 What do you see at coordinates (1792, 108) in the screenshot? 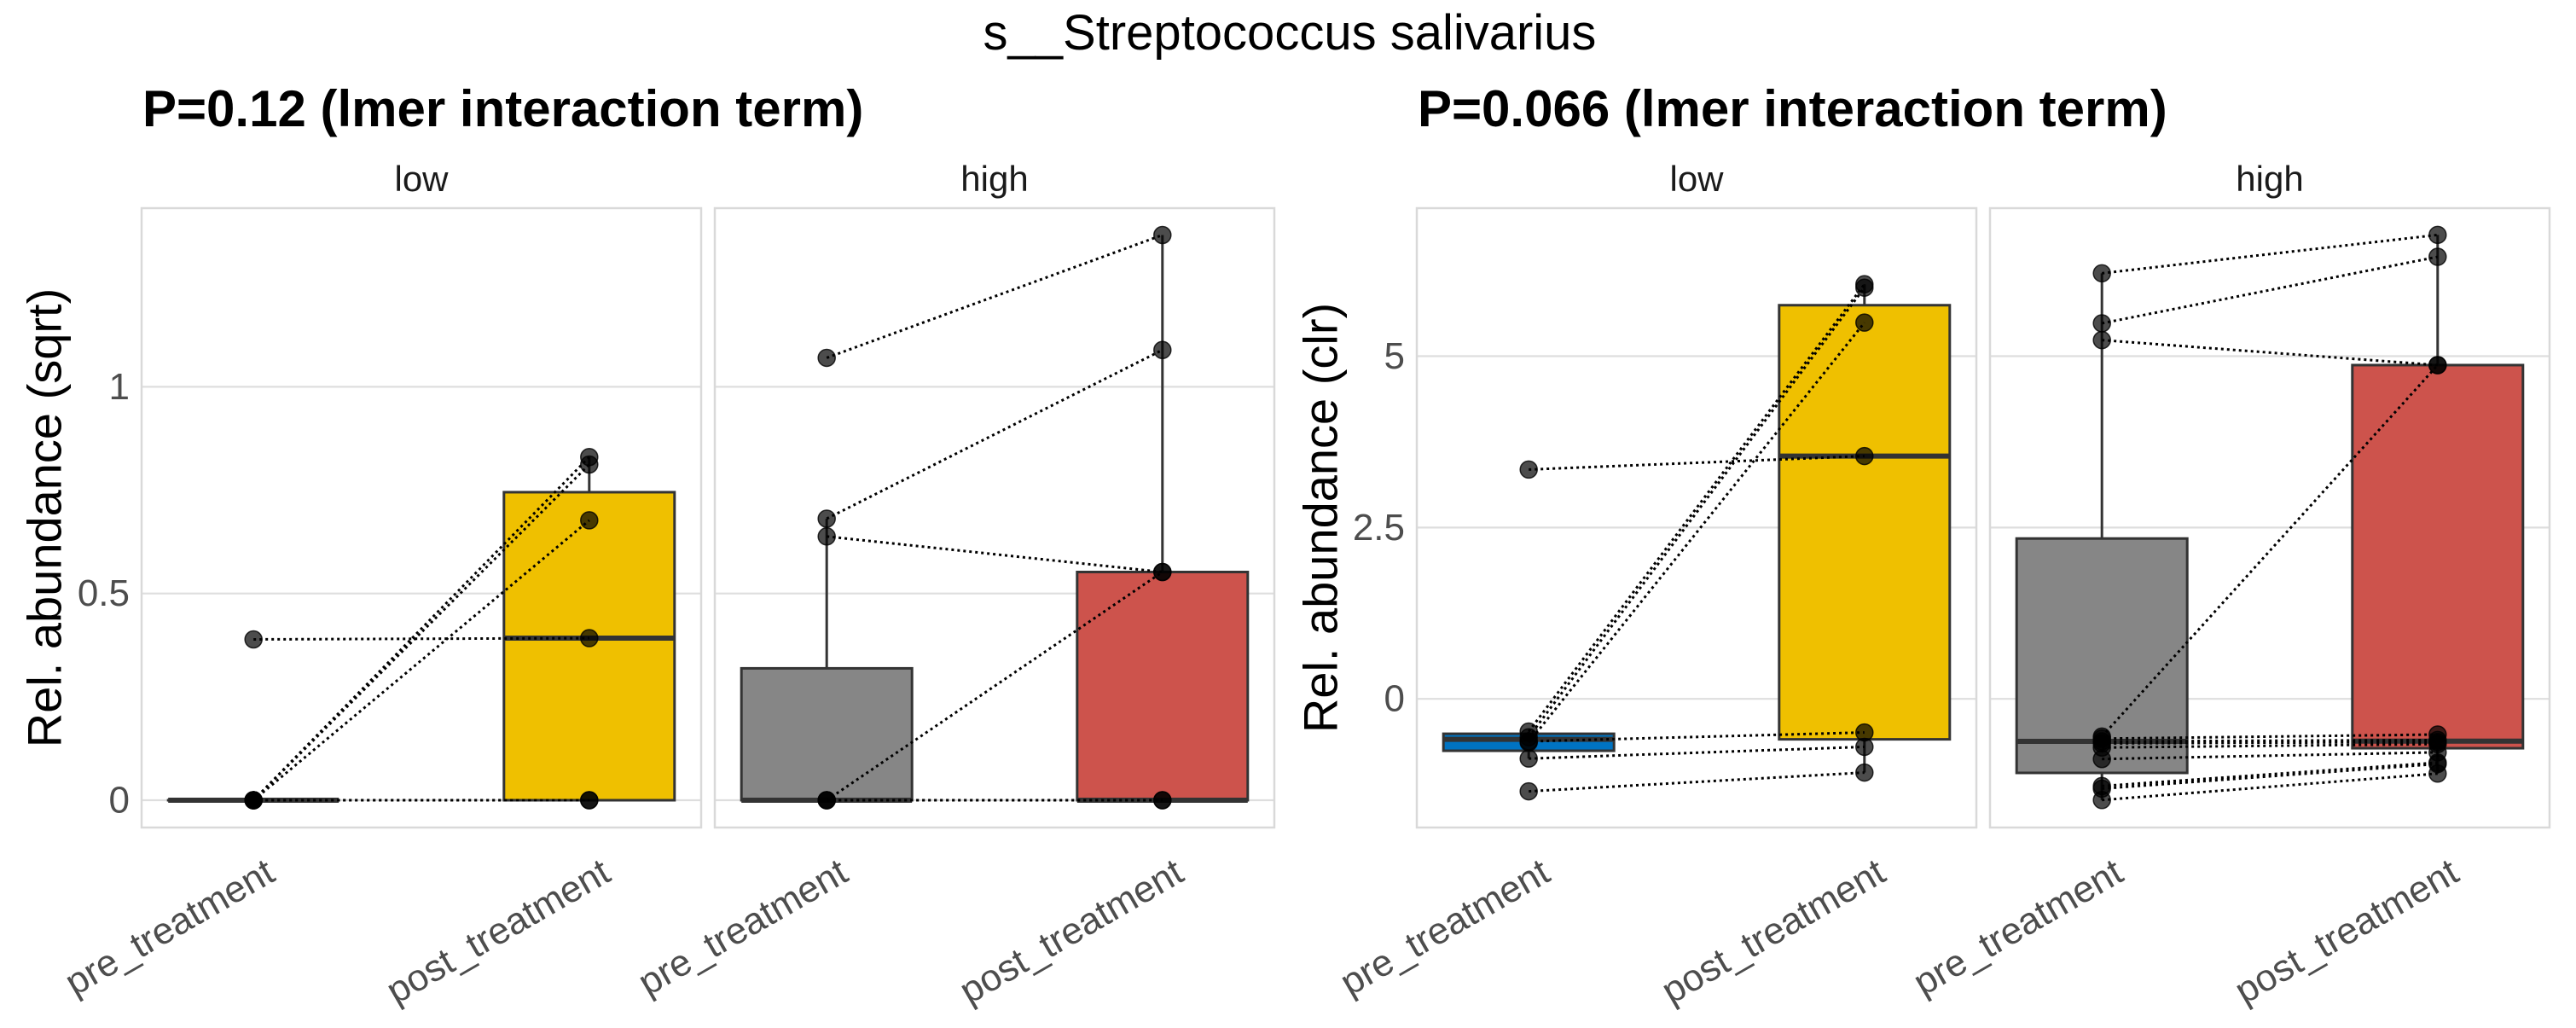
I see `plot-subtitle: P=0.066 (lmer interaction term)` at bounding box center [1792, 108].